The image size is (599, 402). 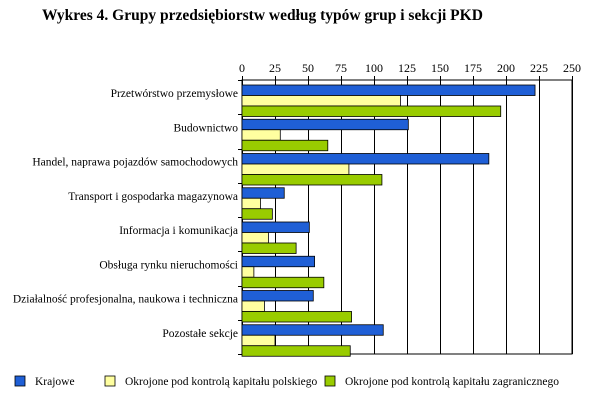 I want to click on x-tick-label: 125, so click(x=407, y=68).